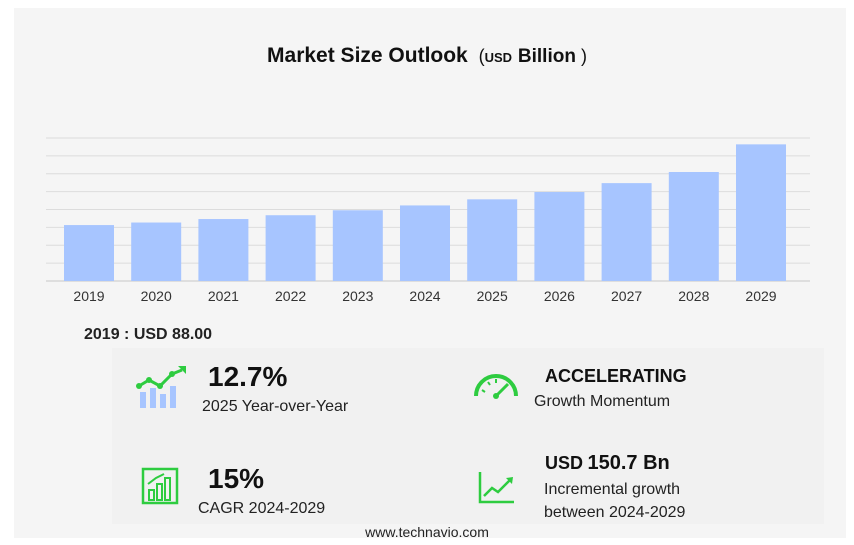  What do you see at coordinates (496, 386) in the screenshot?
I see `speedometer-icon` at bounding box center [496, 386].